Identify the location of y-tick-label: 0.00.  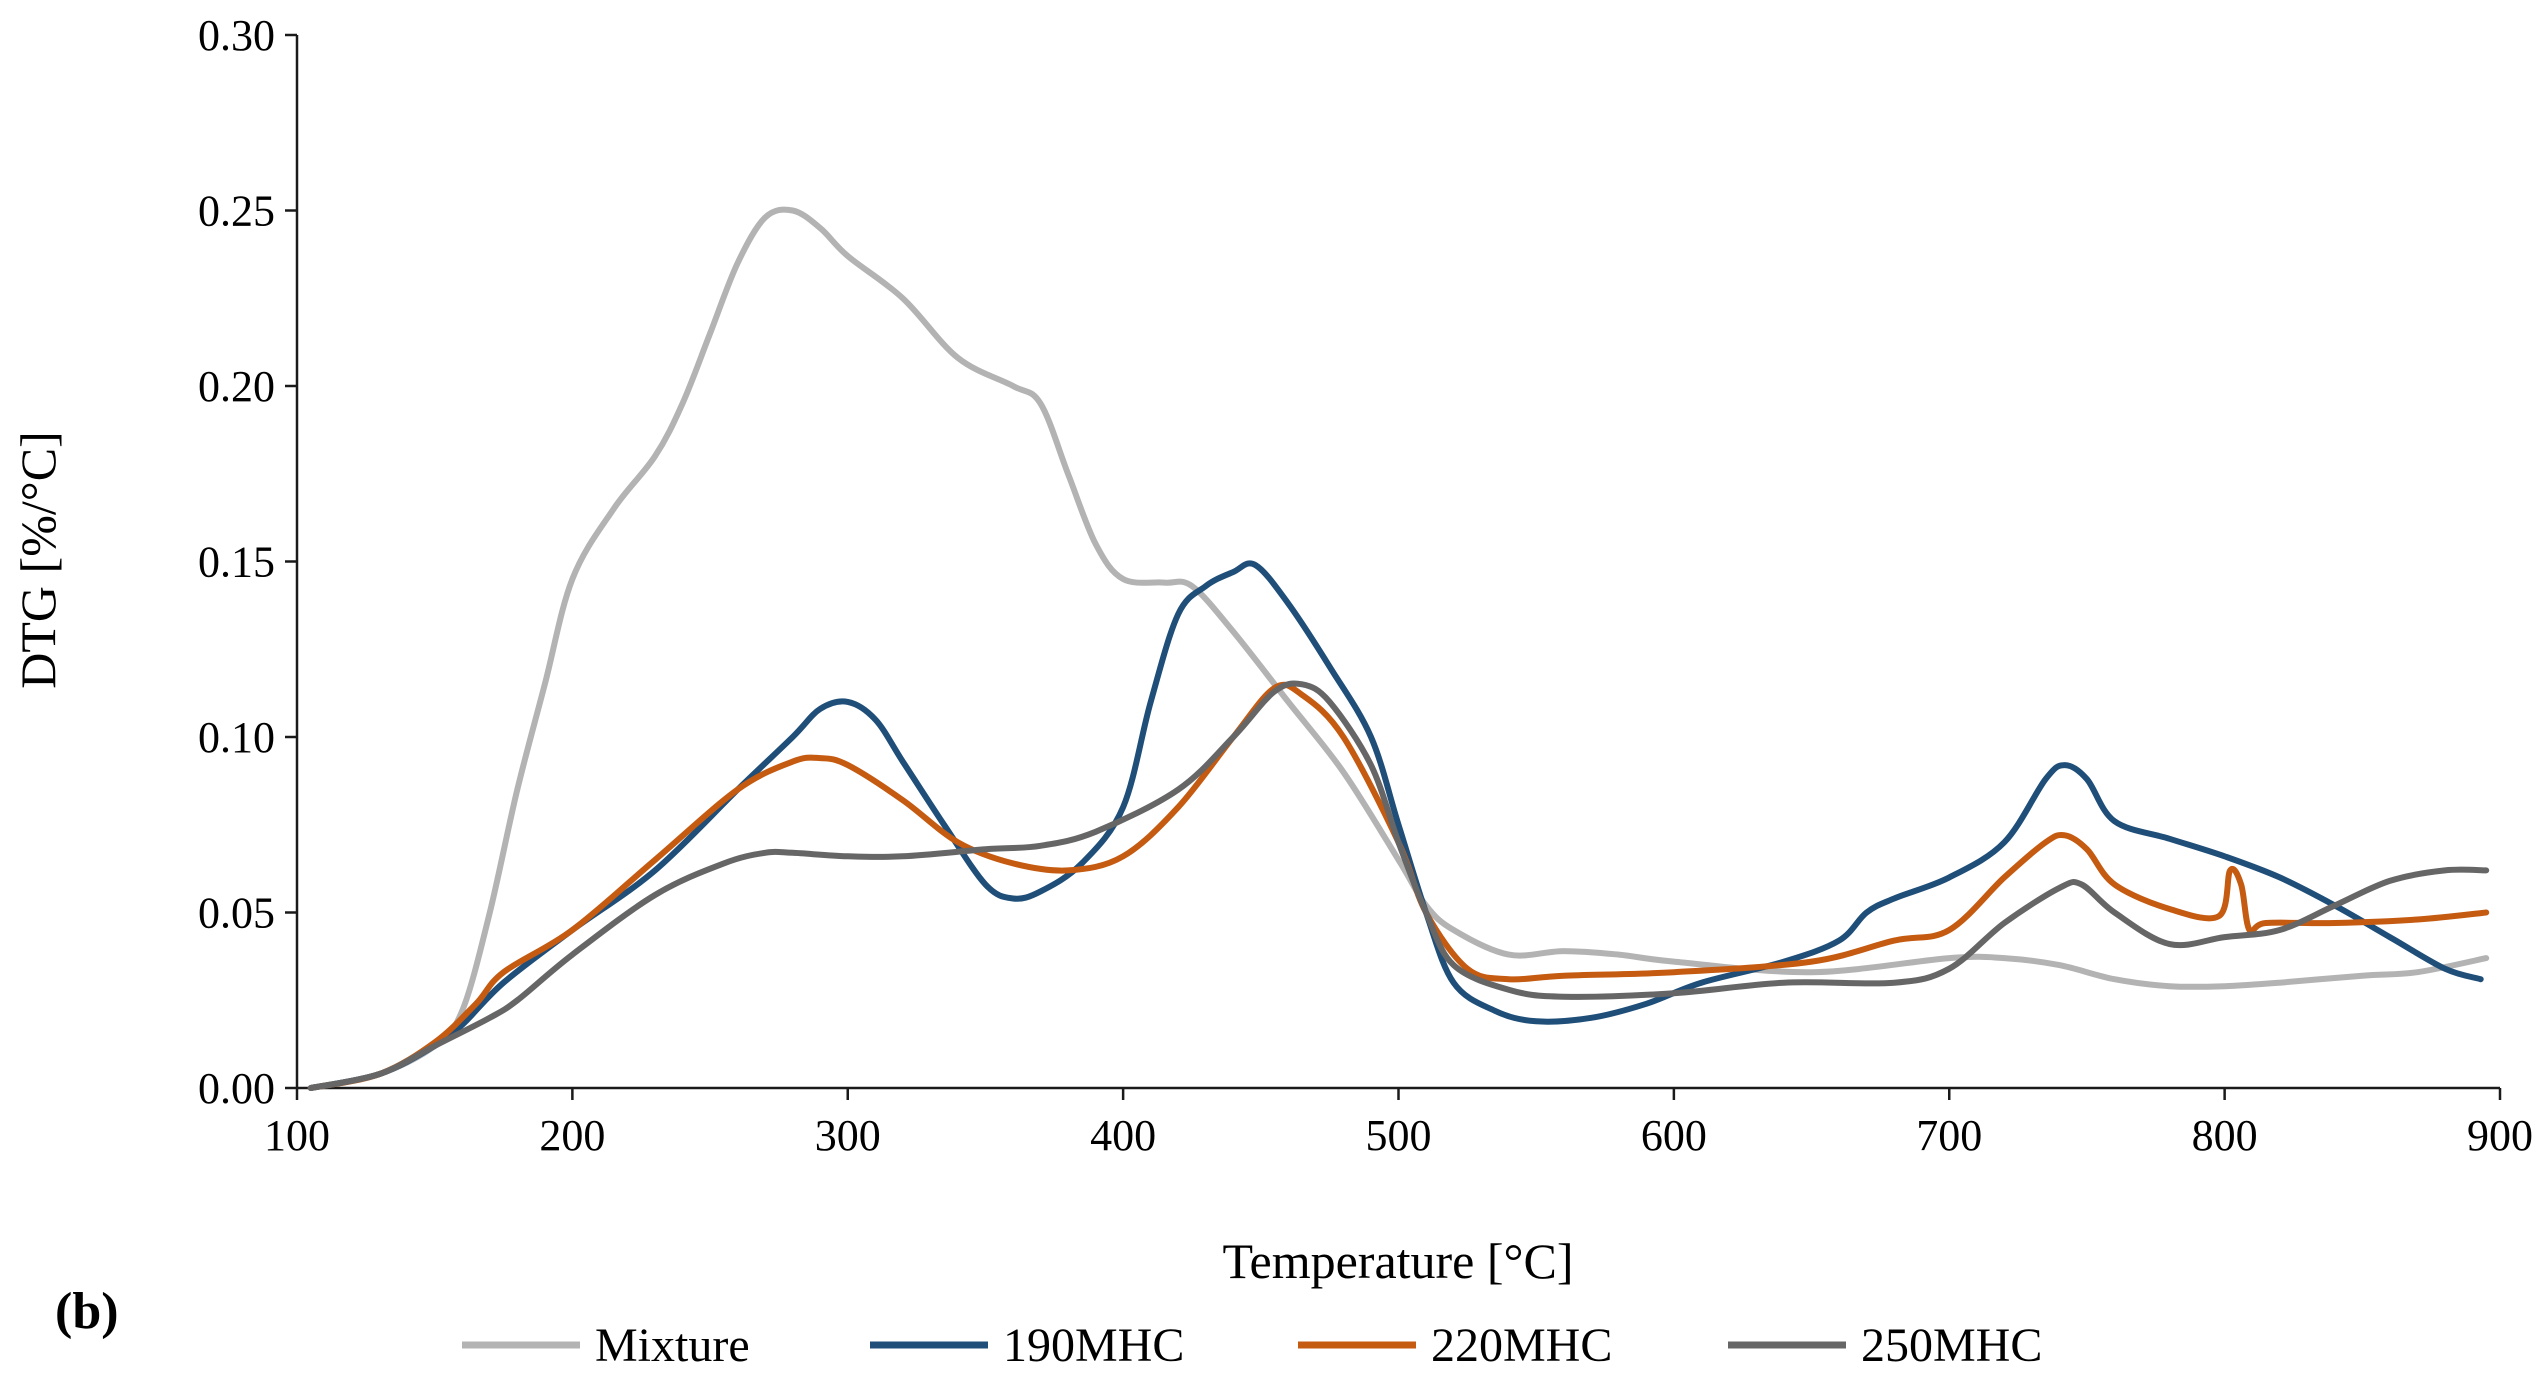
(236, 1088).